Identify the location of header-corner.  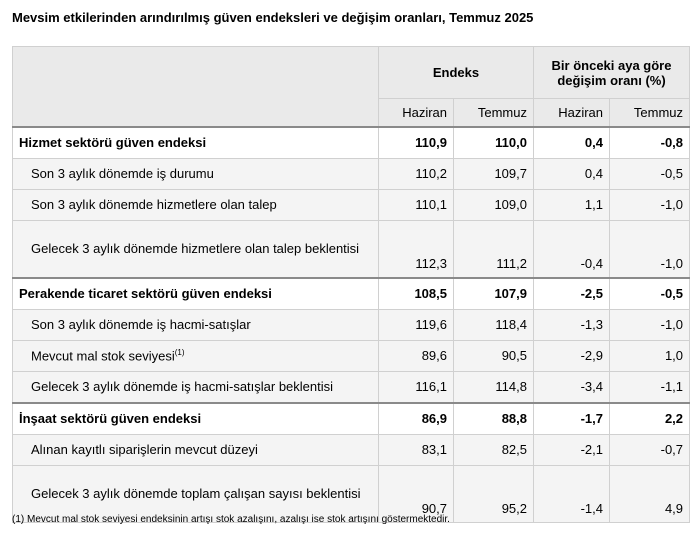
(195, 86).